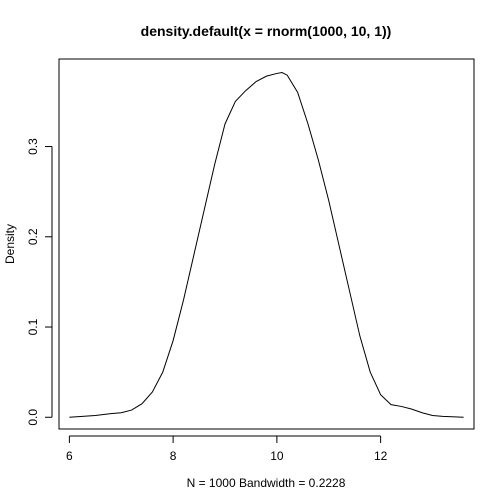  What do you see at coordinates (69, 456) in the screenshot?
I see `x-tick-label: 6` at bounding box center [69, 456].